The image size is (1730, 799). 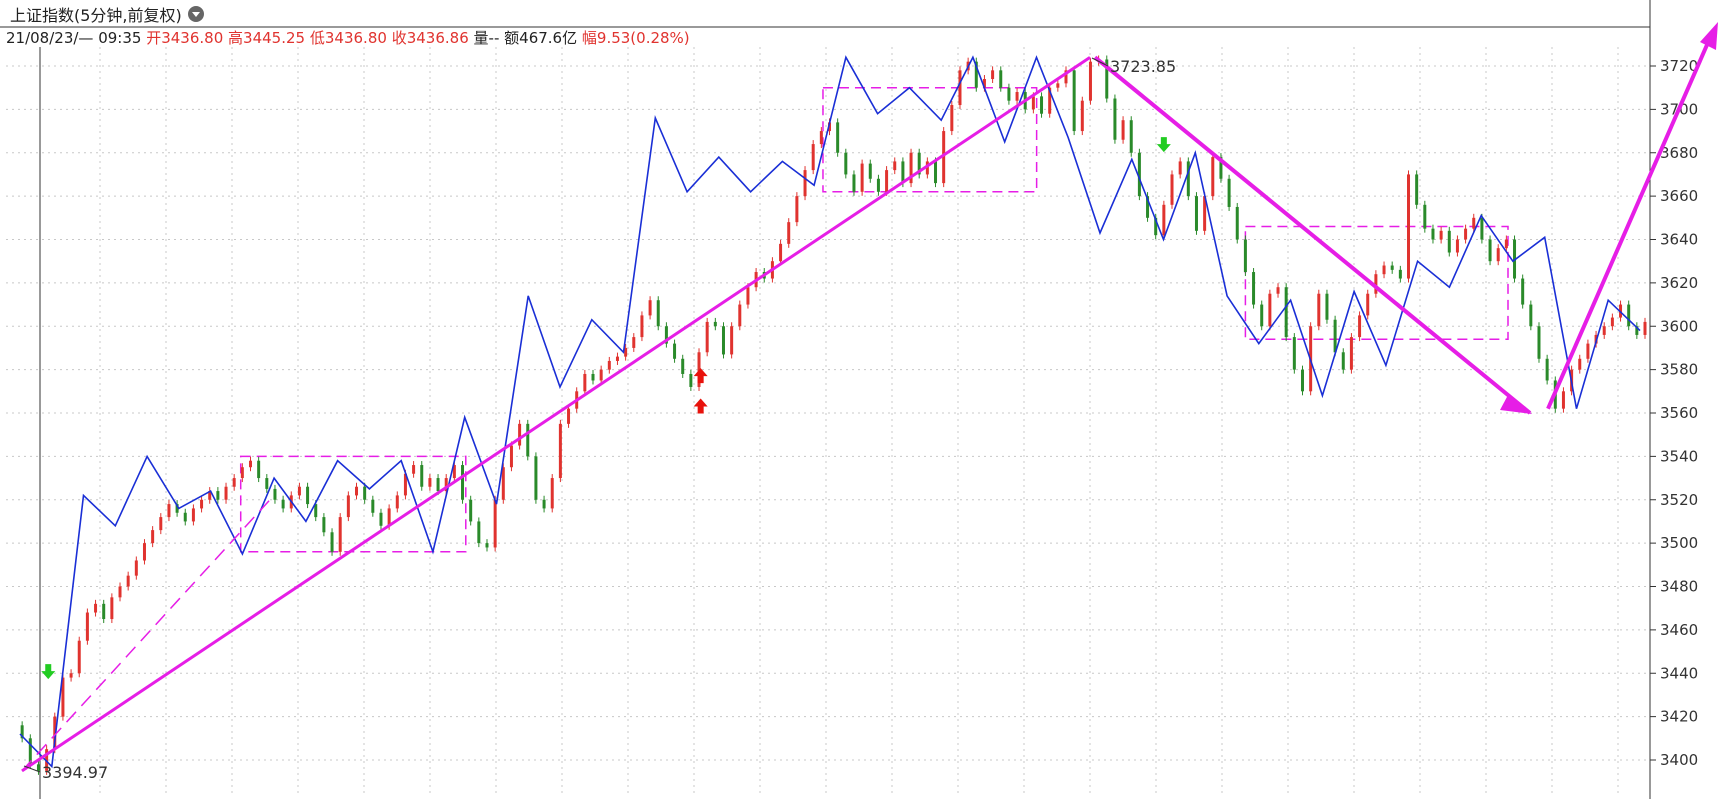 I want to click on amount-value: 467.6亿, so click(x=548, y=38).